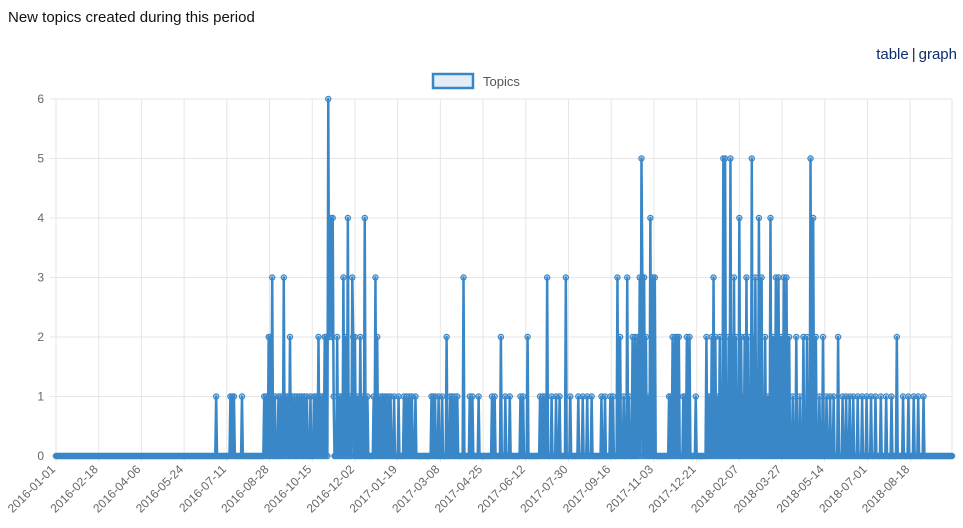 The height and width of the screenshot is (528, 963). What do you see at coordinates (40, 99) in the screenshot?
I see `y-tick-label: 6` at bounding box center [40, 99].